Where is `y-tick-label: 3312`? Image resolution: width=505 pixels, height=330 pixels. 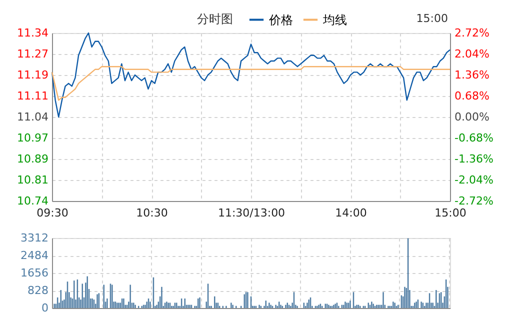
y-tick-label: 3312 is located at coordinates (34, 238).